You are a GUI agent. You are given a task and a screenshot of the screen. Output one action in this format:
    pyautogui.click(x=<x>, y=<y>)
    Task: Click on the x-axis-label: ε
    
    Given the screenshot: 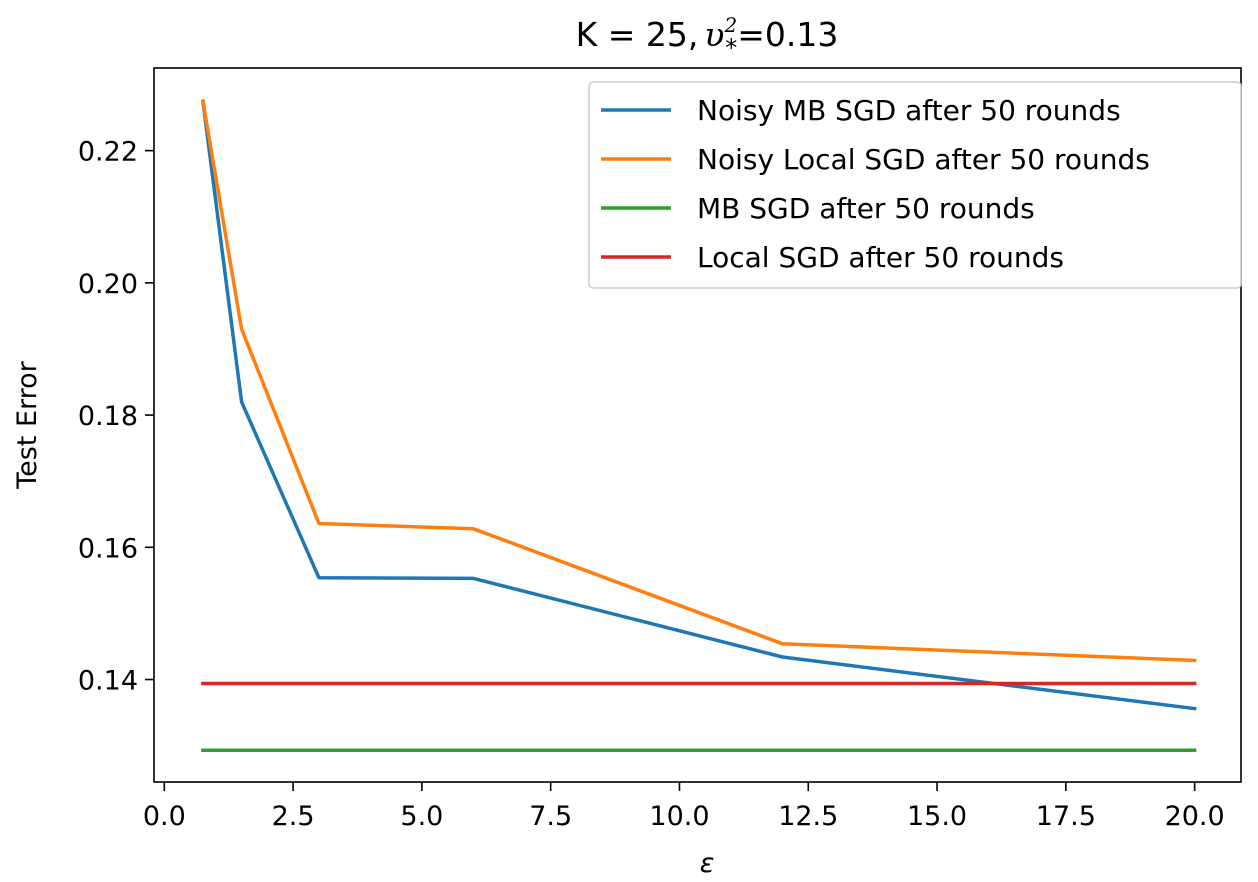 What is the action you would take?
    pyautogui.click(x=707, y=863)
    